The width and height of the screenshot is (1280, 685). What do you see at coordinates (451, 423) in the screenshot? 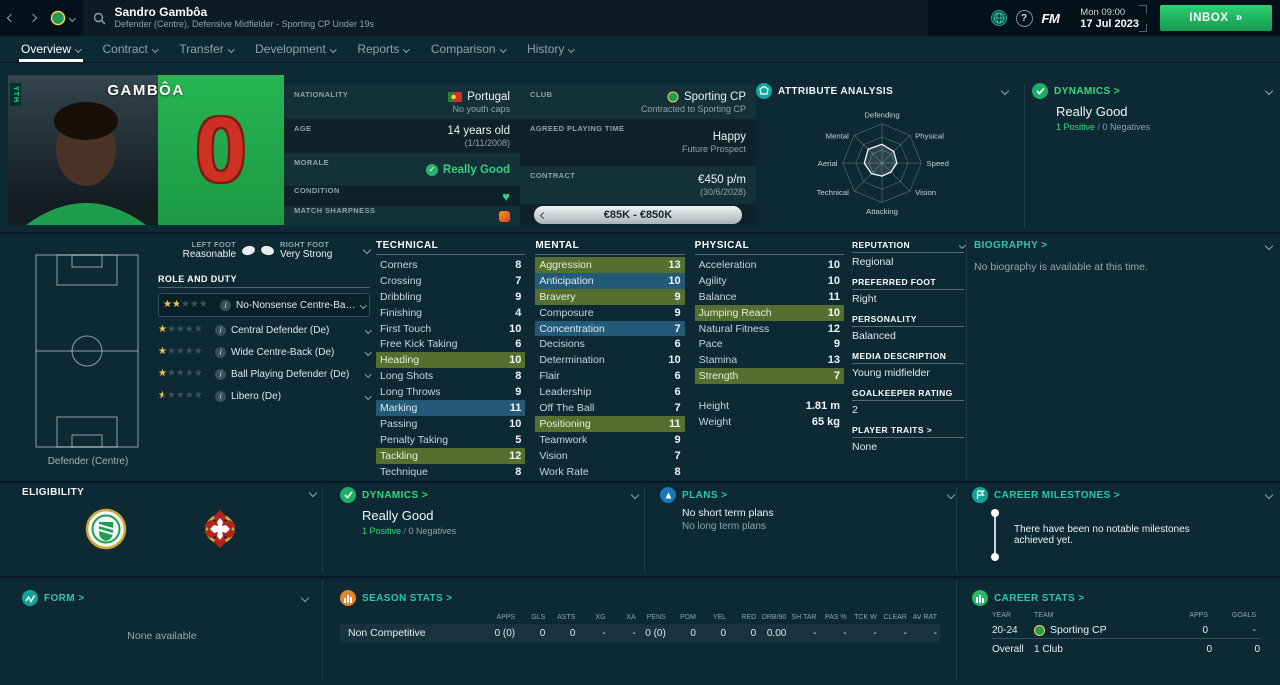
I see `attribute-row: Passing 10` at bounding box center [451, 423].